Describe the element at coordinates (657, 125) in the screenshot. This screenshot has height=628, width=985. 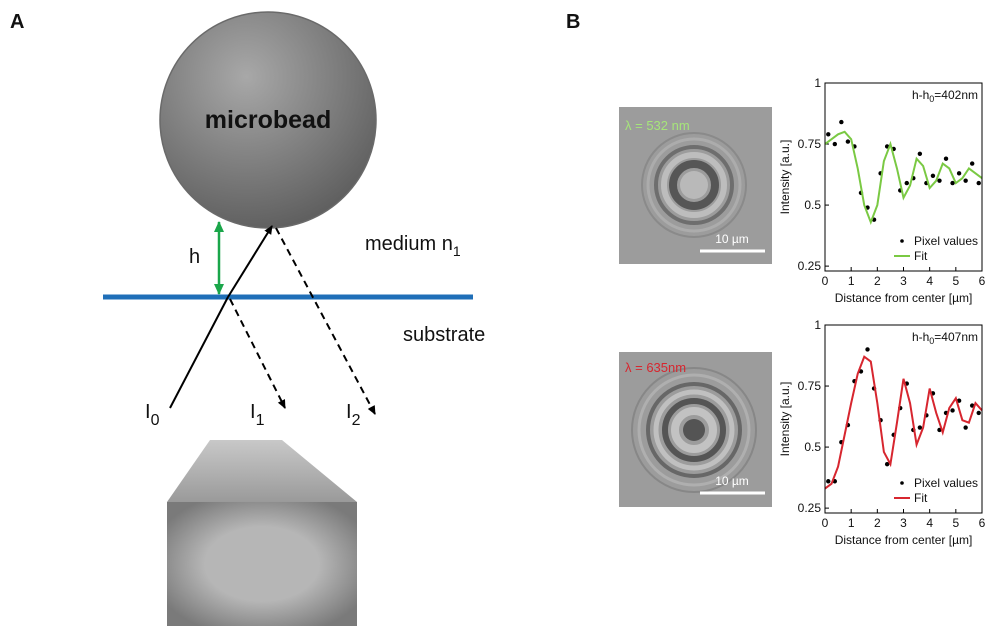
I see `wavelength-label: λ = 532 nm` at that location.